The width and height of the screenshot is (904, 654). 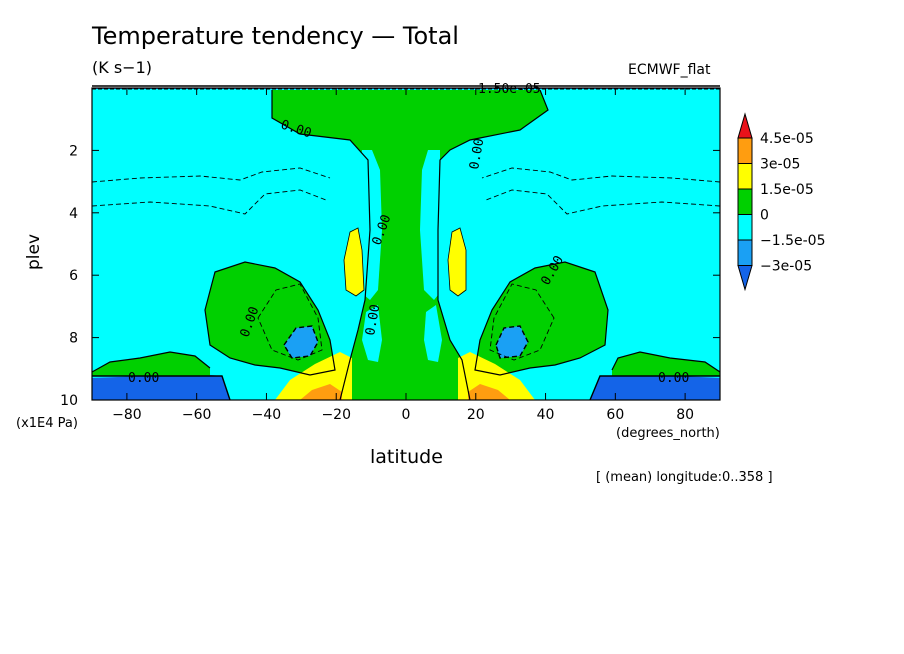 What do you see at coordinates (73, 276) in the screenshot?
I see `y-tick-label: 6` at bounding box center [73, 276].